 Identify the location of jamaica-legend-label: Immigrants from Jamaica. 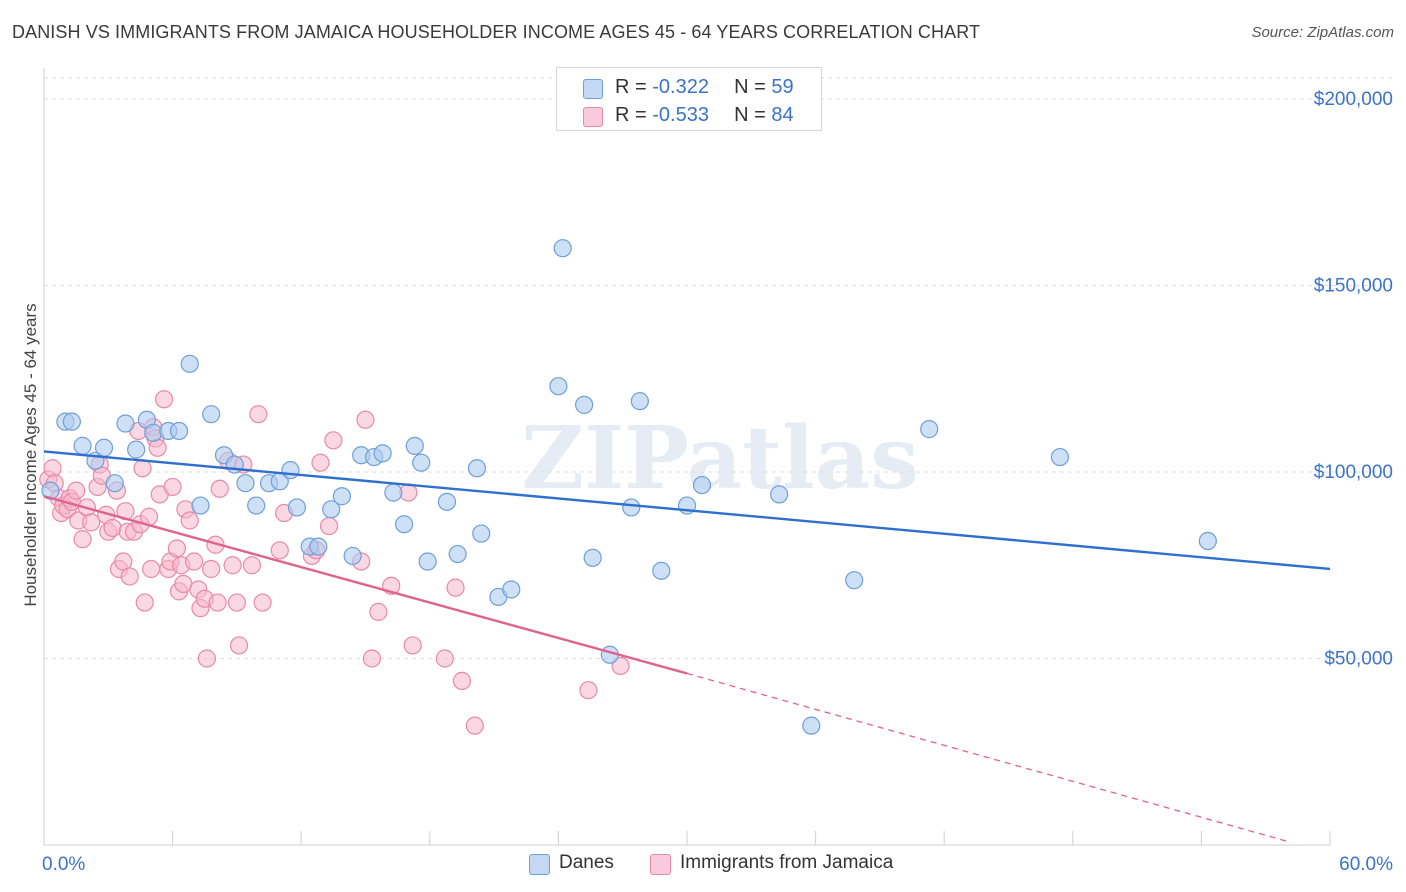
(787, 862).